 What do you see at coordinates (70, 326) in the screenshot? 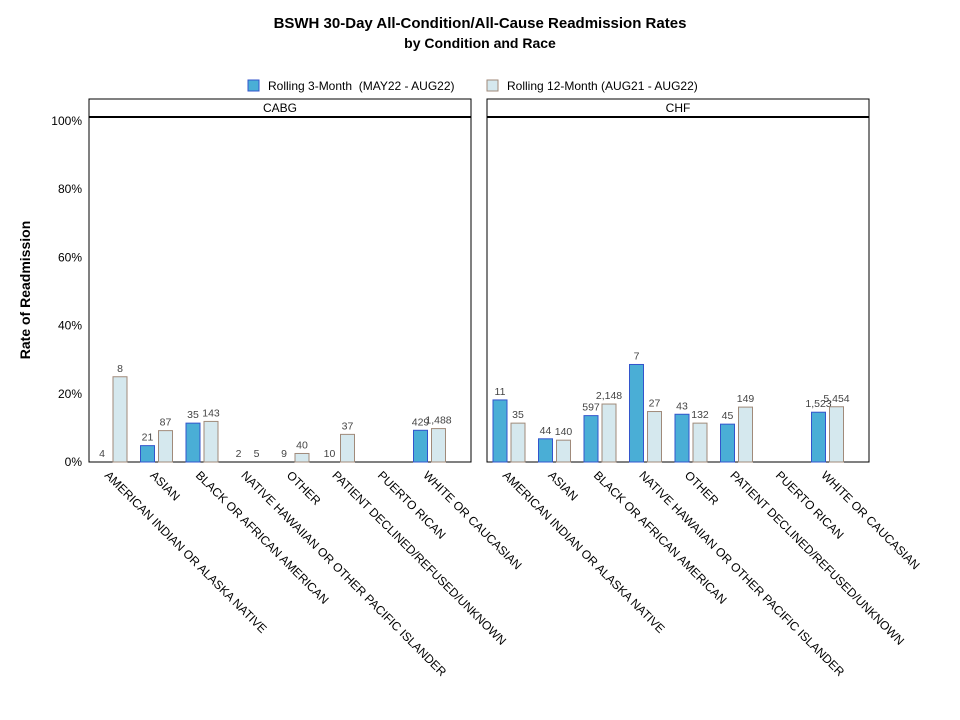
I see `y-tick-label: 40%` at bounding box center [70, 326].